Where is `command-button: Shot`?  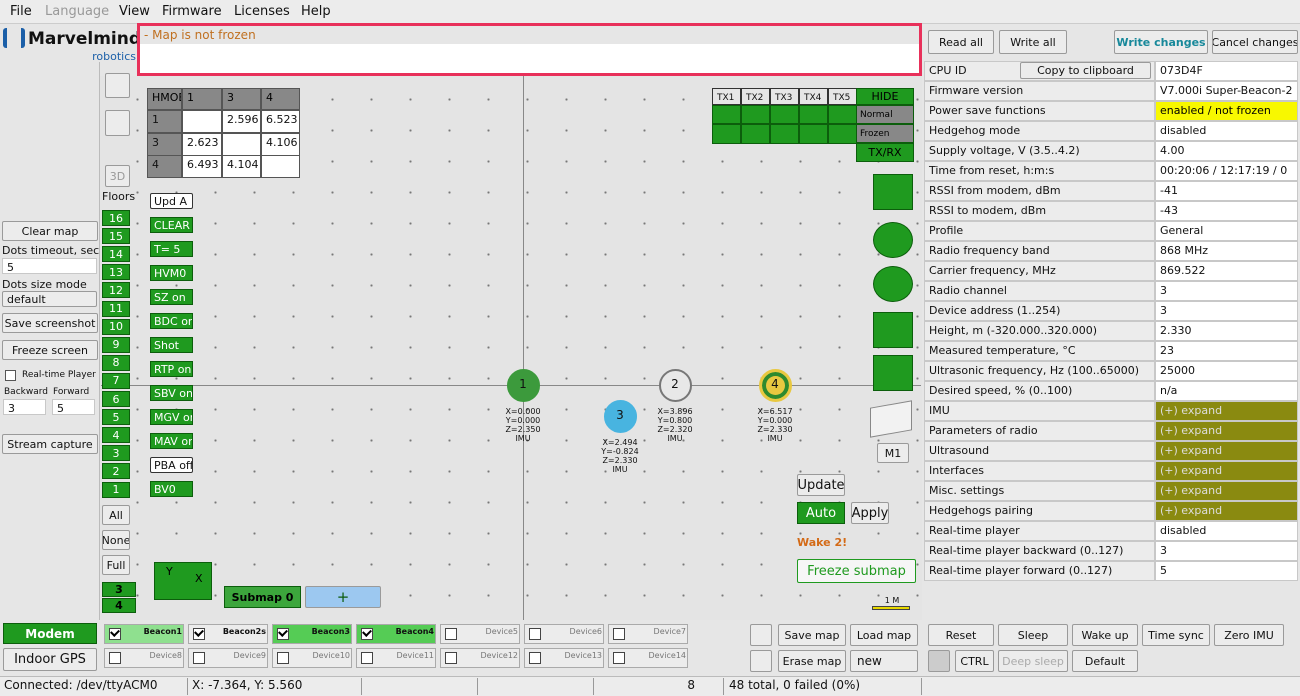 command-button: Shot is located at coordinates (171, 345).